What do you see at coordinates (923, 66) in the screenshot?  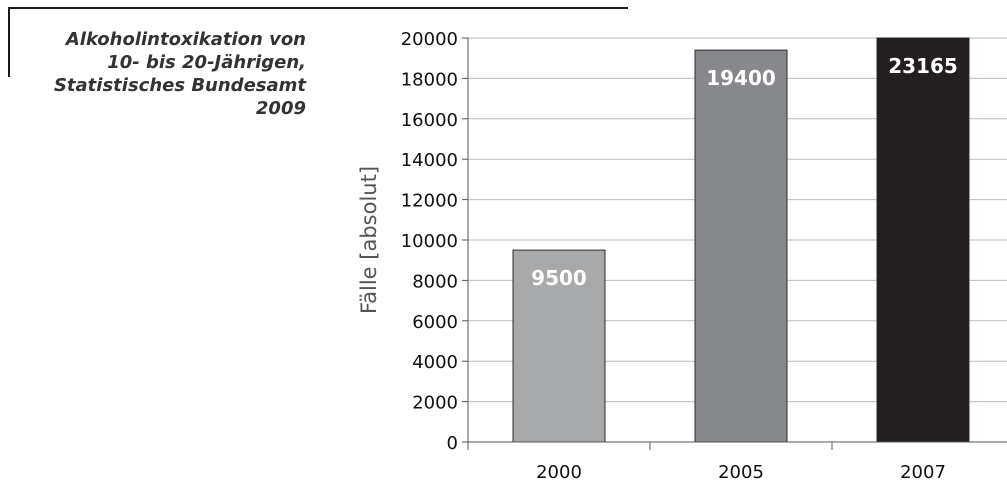 I see `data-label: 23165` at bounding box center [923, 66].